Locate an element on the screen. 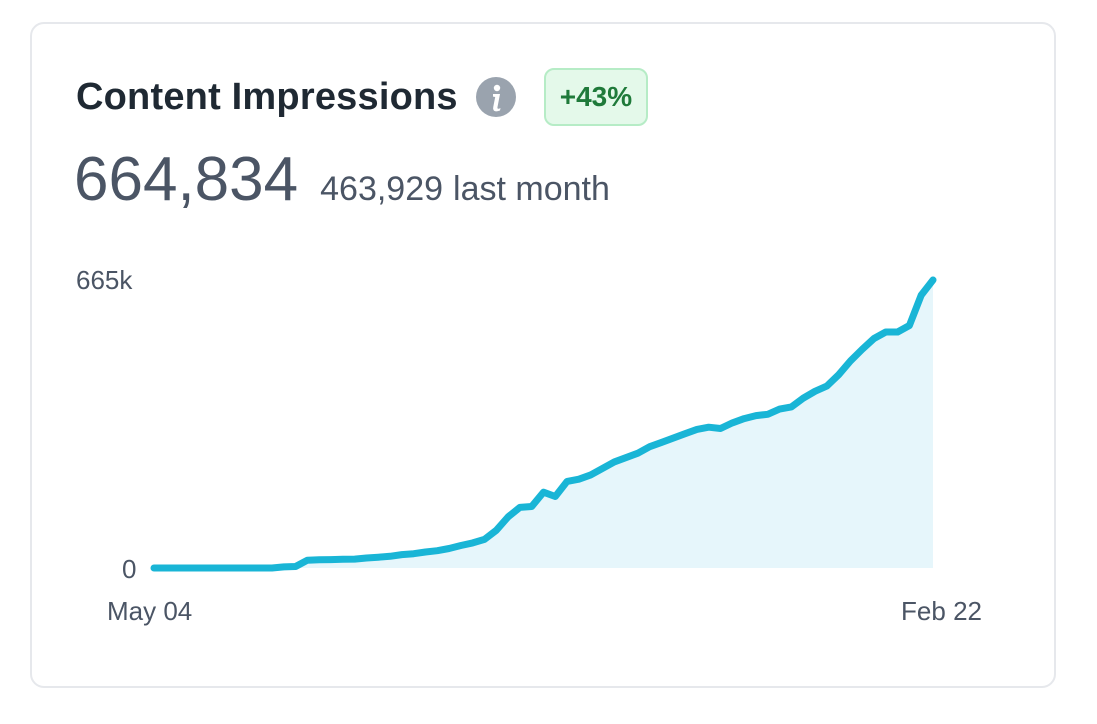 This screenshot has width=1097, height=724. change-badge: +43% is located at coordinates (596, 97).